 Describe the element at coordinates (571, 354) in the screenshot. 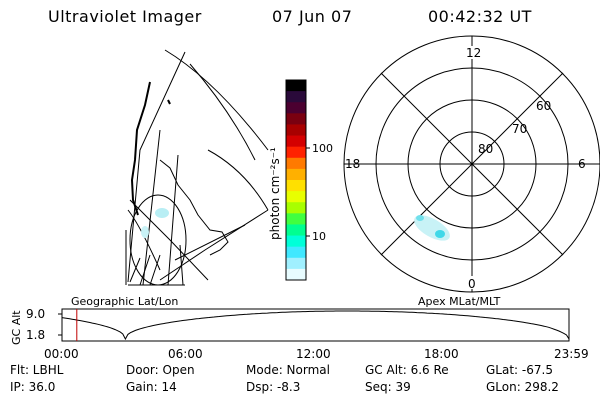

I see `xtick-label: 23:59` at that location.